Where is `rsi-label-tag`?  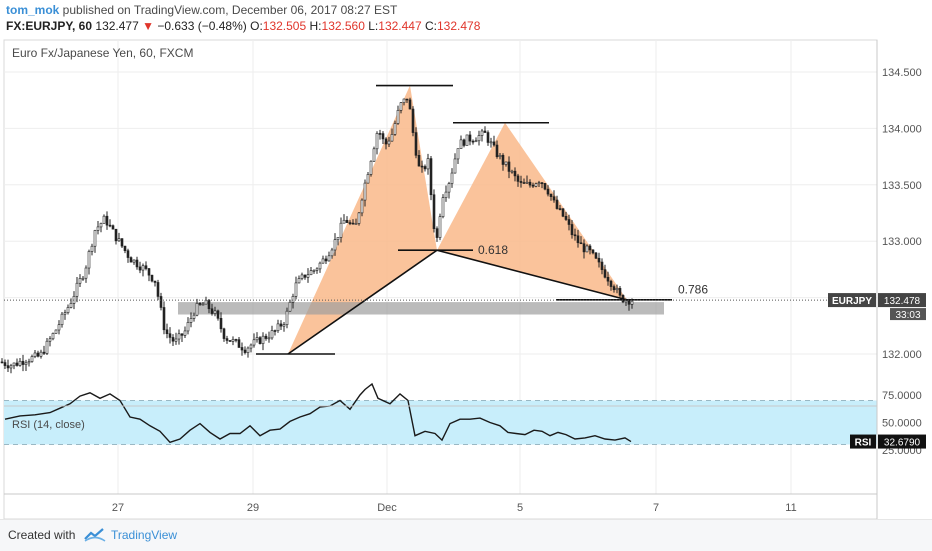
rsi-label-tag is located at coordinates (863, 441).